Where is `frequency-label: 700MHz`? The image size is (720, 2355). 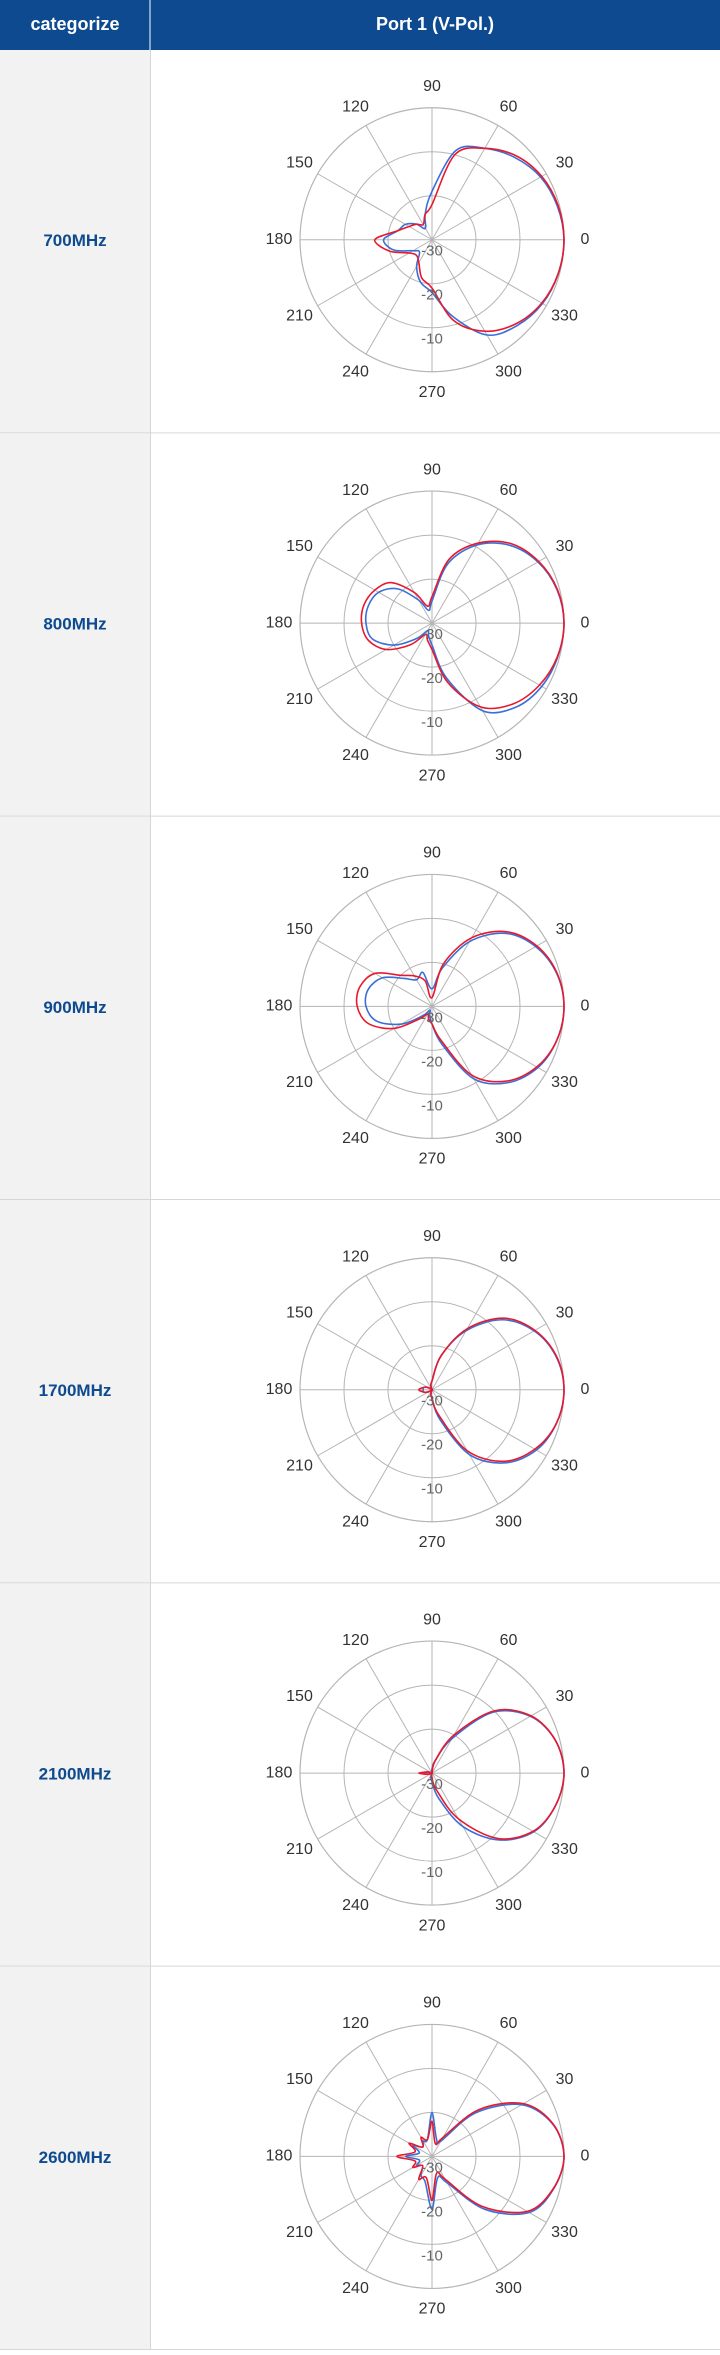 frequency-label: 700MHz is located at coordinates (74, 240).